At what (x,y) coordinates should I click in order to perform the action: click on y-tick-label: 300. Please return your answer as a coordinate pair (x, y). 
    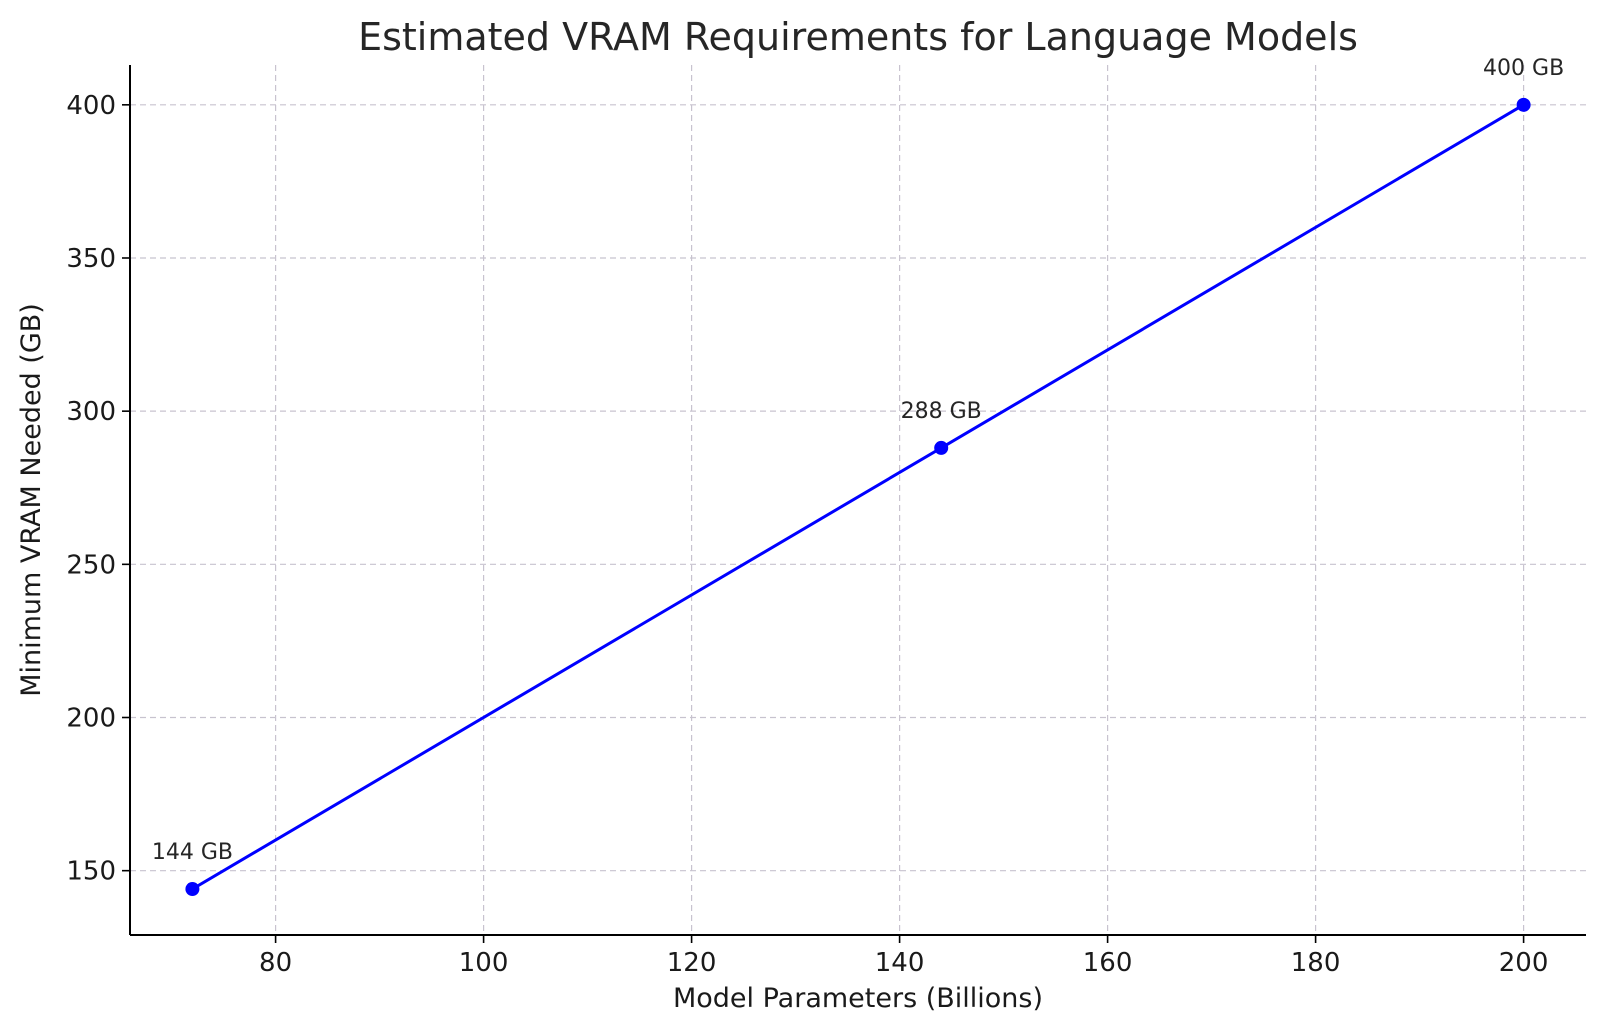
    Looking at the image, I should click on (91, 412).